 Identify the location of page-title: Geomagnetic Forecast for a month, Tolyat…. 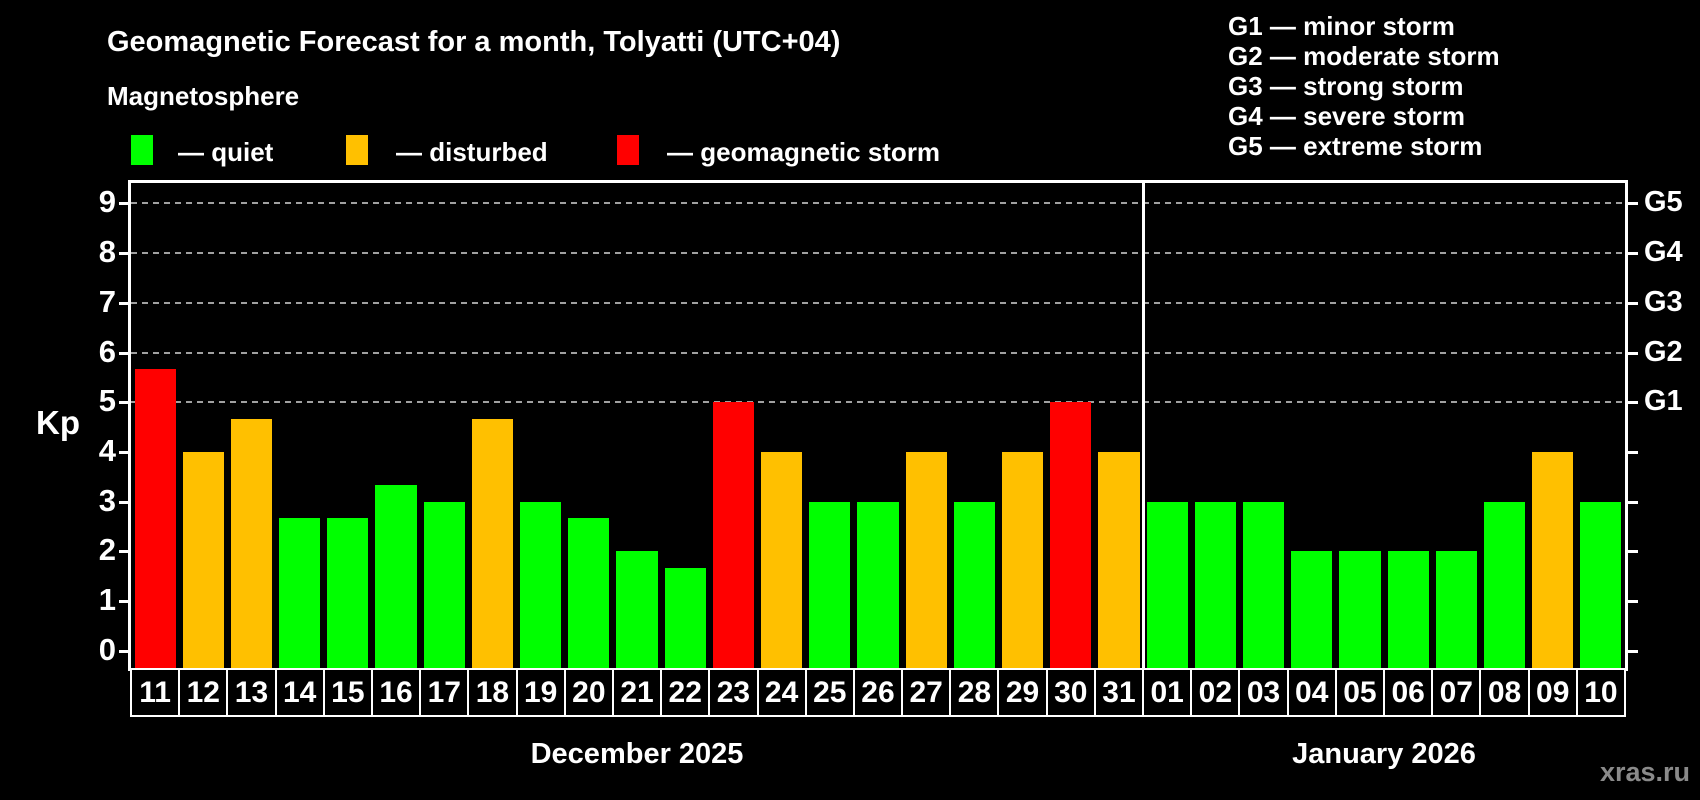
(474, 42).